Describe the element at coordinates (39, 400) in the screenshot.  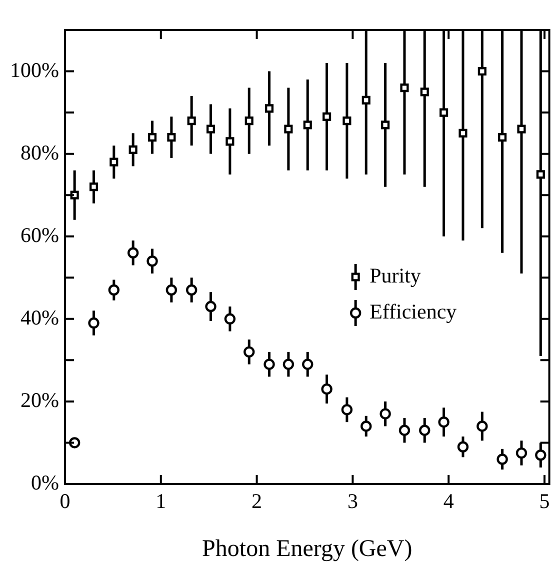
I see `y-tick-label: 20%` at that location.